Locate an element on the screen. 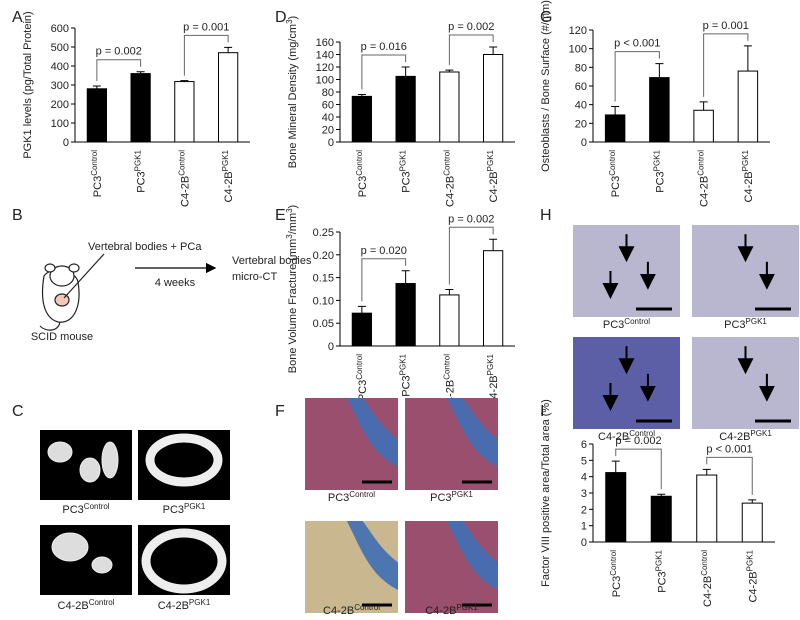 The width and height of the screenshot is (800, 620). y-axis-label-part: PGK1 levels (pg/Total Protein) is located at coordinates (28, 84).